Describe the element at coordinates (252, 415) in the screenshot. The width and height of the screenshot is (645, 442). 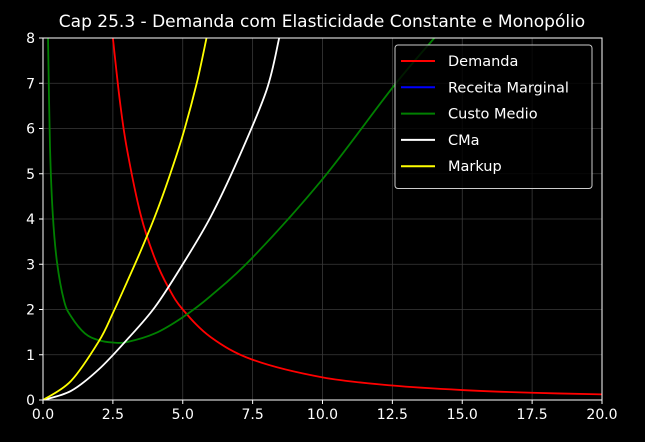
I see `x-tick-label: 7.5` at that location.